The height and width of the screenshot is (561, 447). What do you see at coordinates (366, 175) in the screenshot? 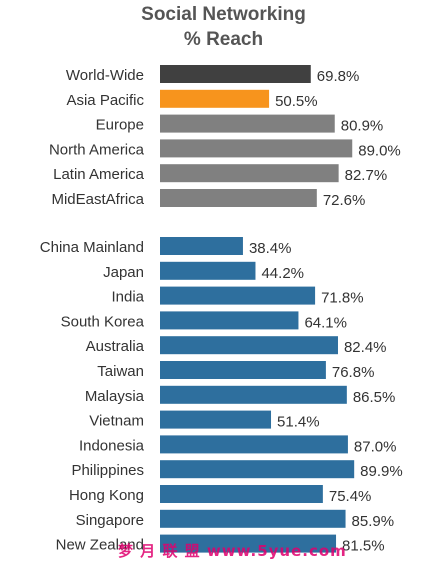
I see `value-label-latin-america: 82.7%` at bounding box center [366, 175].